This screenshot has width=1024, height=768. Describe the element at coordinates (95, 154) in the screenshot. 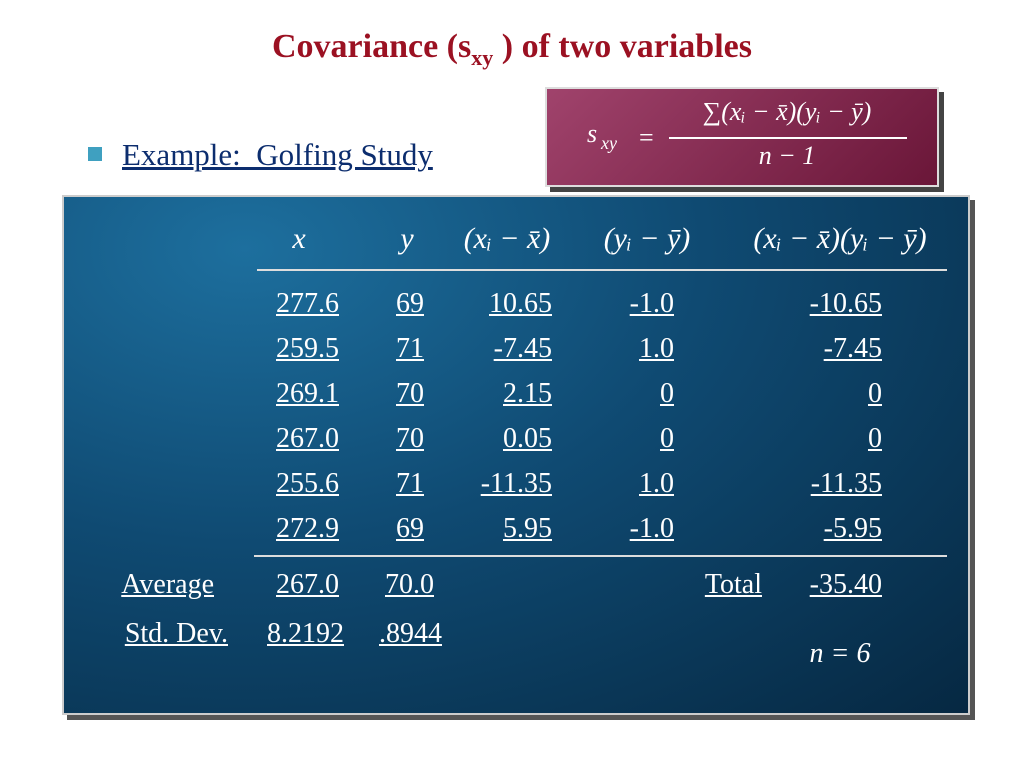

I see `bullet-marker` at that location.